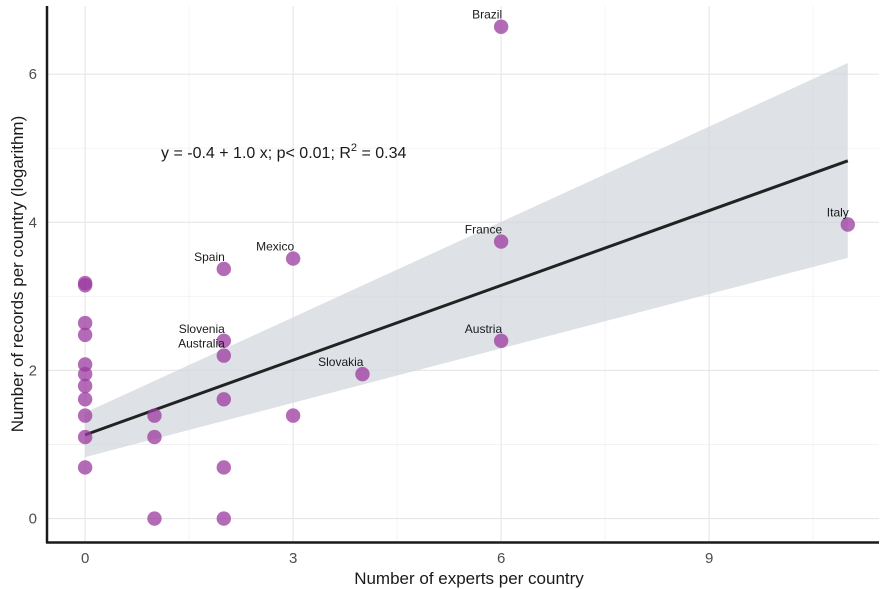 This screenshot has width=881, height=589. What do you see at coordinates (33, 74) in the screenshot?
I see `y-tick-label: 6` at bounding box center [33, 74].